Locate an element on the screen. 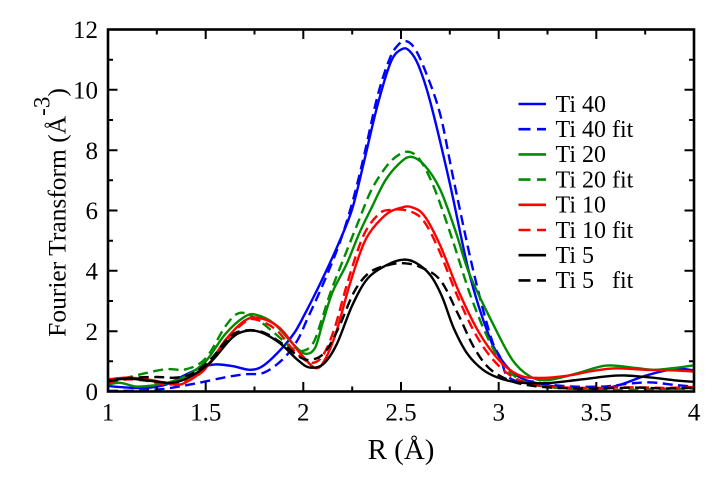  svg-text: 8 is located at coordinates (92, 151).